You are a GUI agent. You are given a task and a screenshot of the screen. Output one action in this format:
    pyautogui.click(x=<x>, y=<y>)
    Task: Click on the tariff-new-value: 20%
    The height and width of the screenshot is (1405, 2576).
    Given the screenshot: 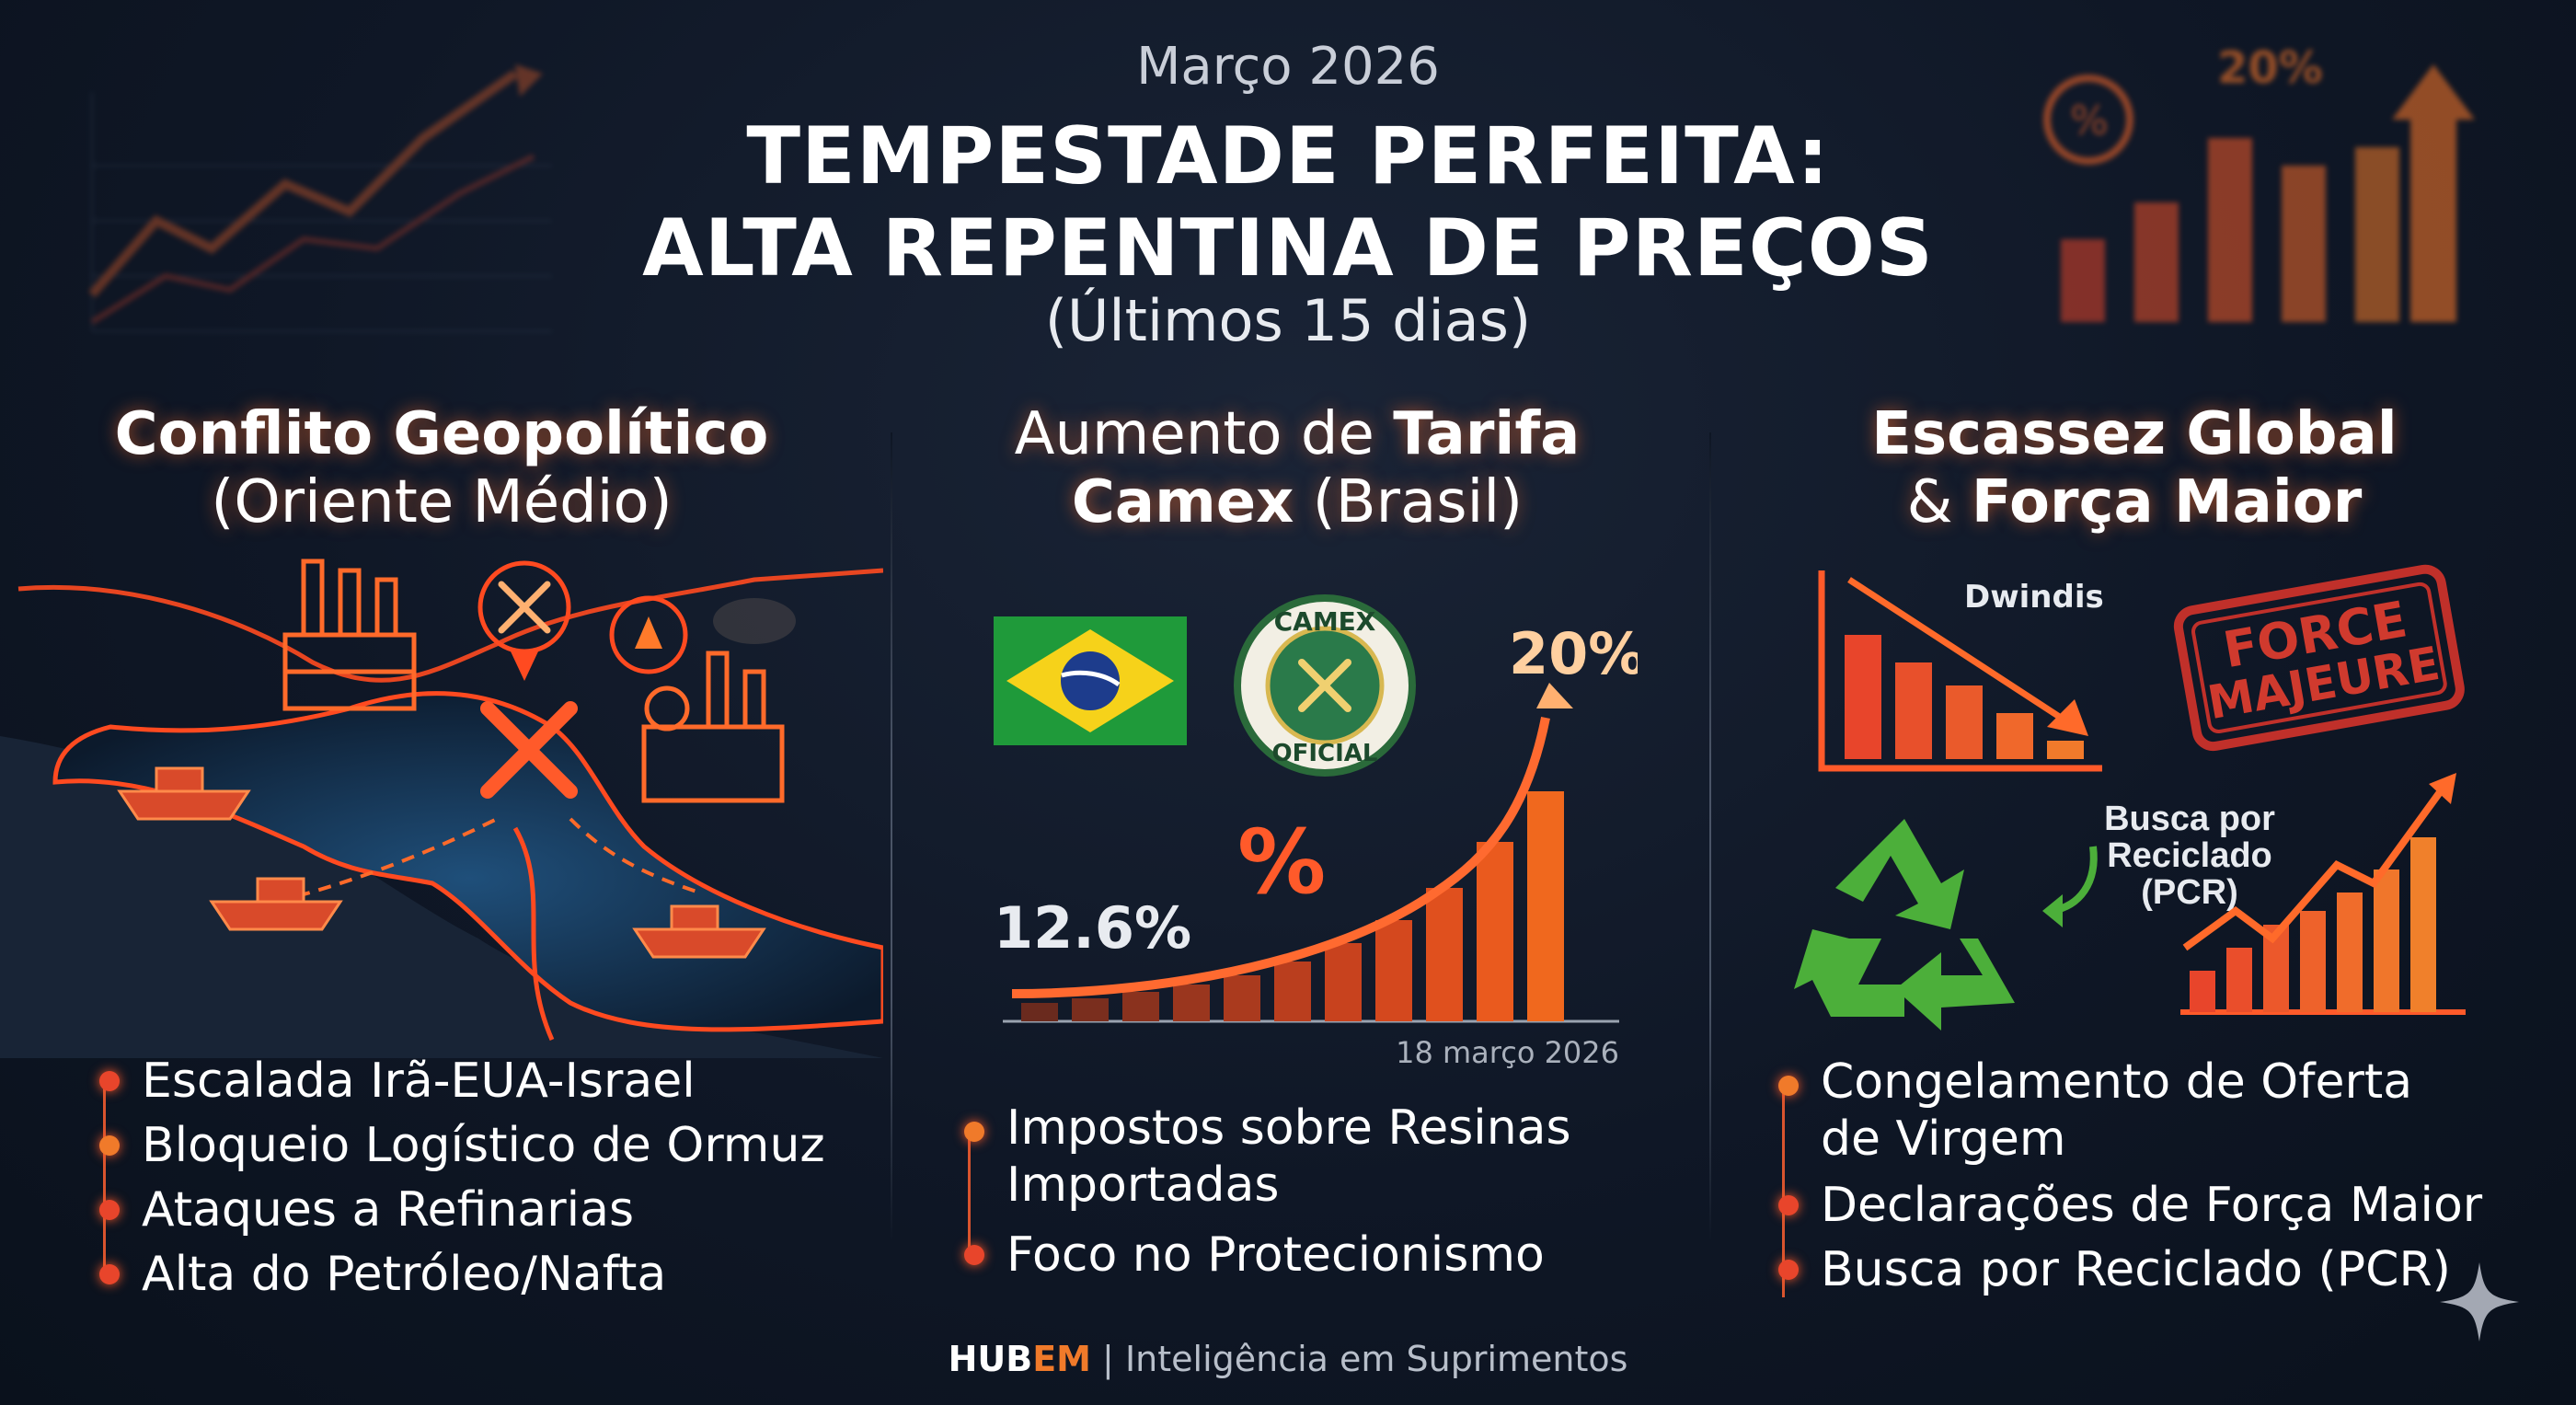 What is the action you would take?
    pyautogui.click(x=1573, y=653)
    